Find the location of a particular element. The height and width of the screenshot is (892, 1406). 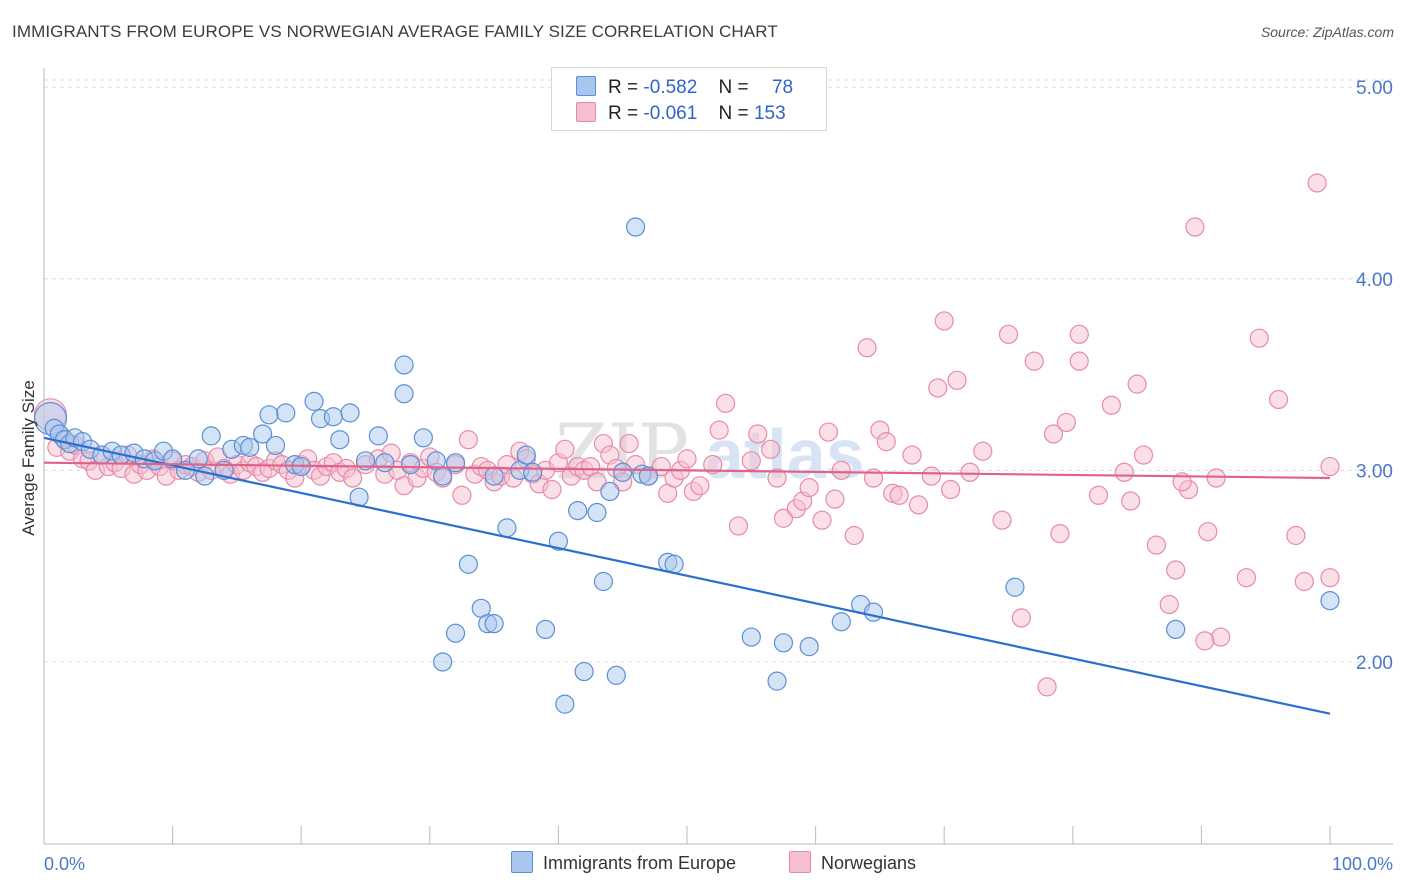

legend-r-value-europe: -0.582 is located at coordinates (670, 87).